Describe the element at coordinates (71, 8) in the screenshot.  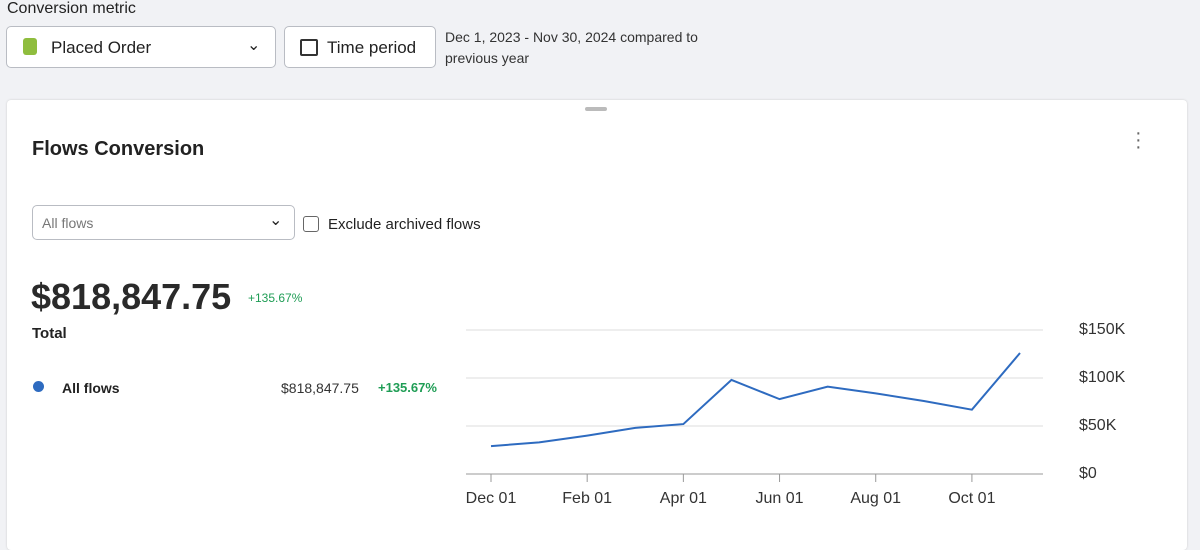
I see `metric-label: Conversion metric` at that location.